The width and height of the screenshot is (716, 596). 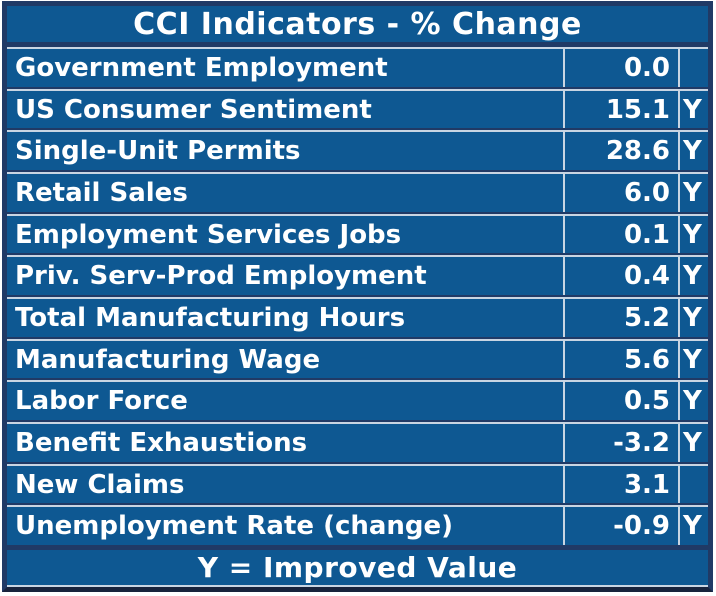 I want to click on table-row: Unemployment Rate (change) -0.9 Y, so click(x=357, y=525).